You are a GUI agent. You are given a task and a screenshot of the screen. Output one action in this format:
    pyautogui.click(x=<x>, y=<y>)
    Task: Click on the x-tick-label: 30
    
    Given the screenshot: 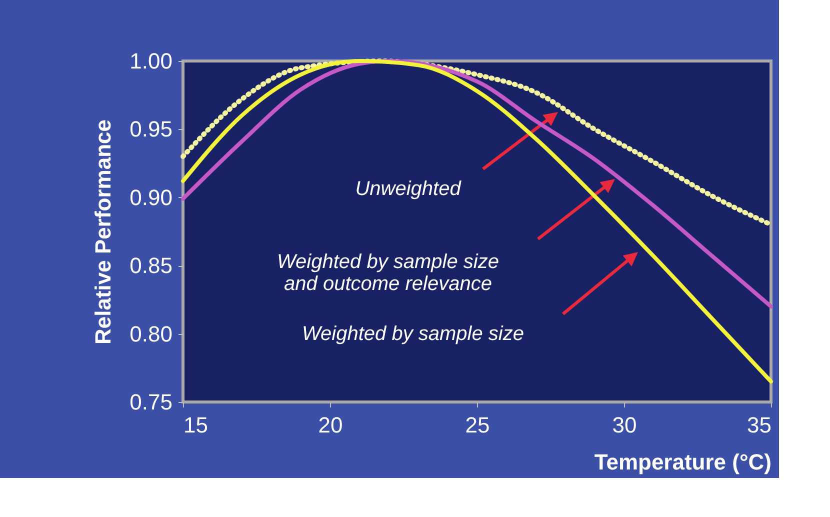 What is the action you would take?
    pyautogui.click(x=624, y=425)
    